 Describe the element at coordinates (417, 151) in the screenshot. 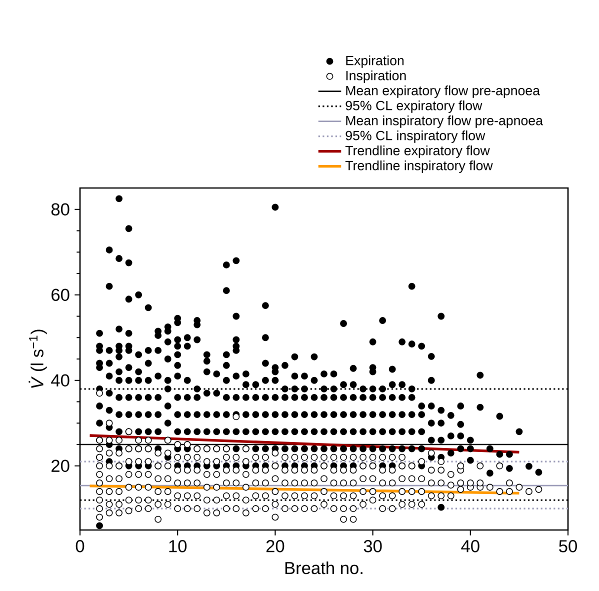

I see `legend-label: Trendline expiratory flow` at that location.